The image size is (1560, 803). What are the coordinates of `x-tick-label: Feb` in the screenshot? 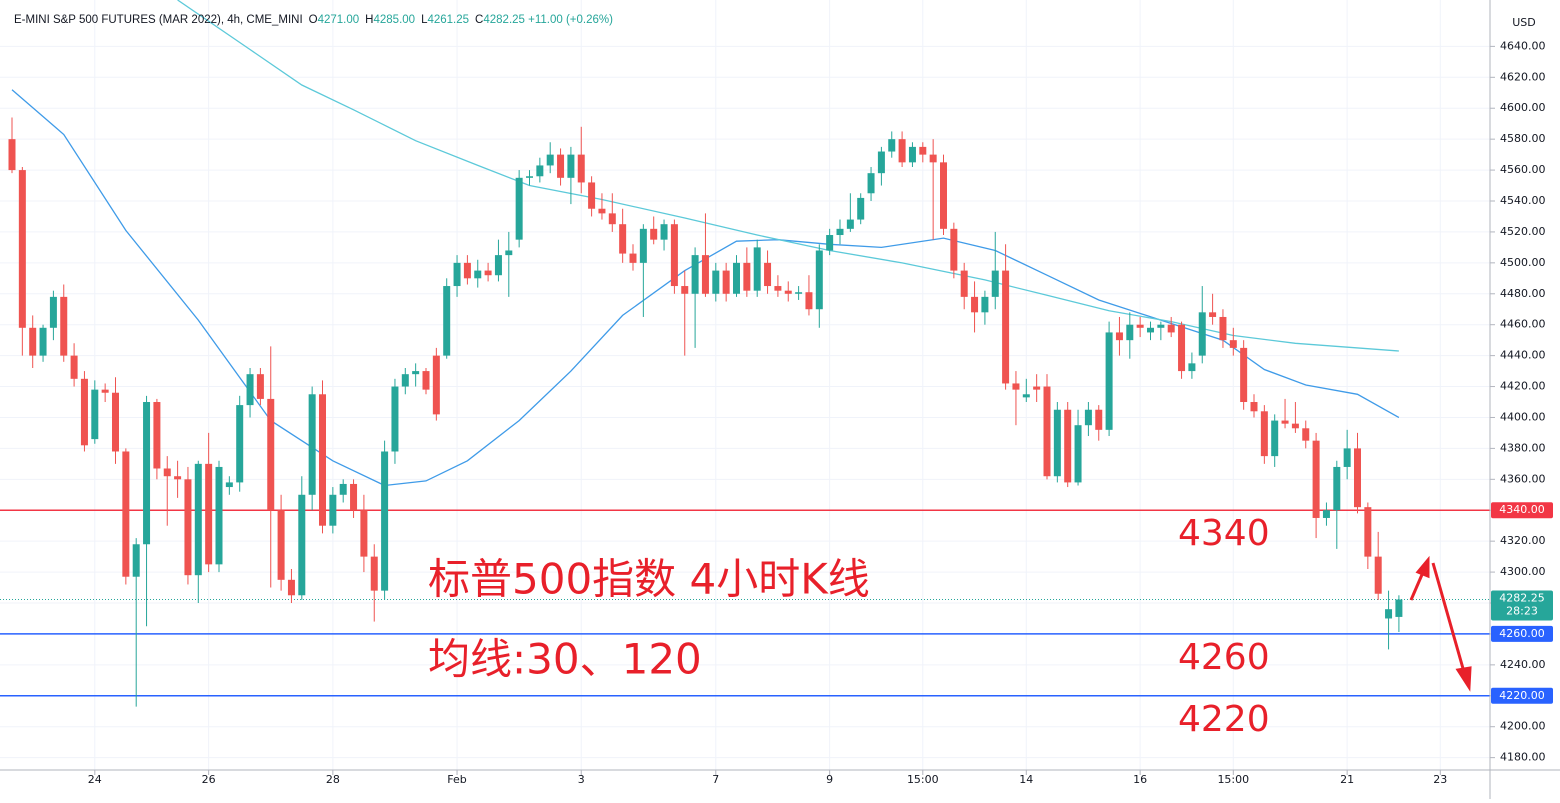 It's located at (456, 779).